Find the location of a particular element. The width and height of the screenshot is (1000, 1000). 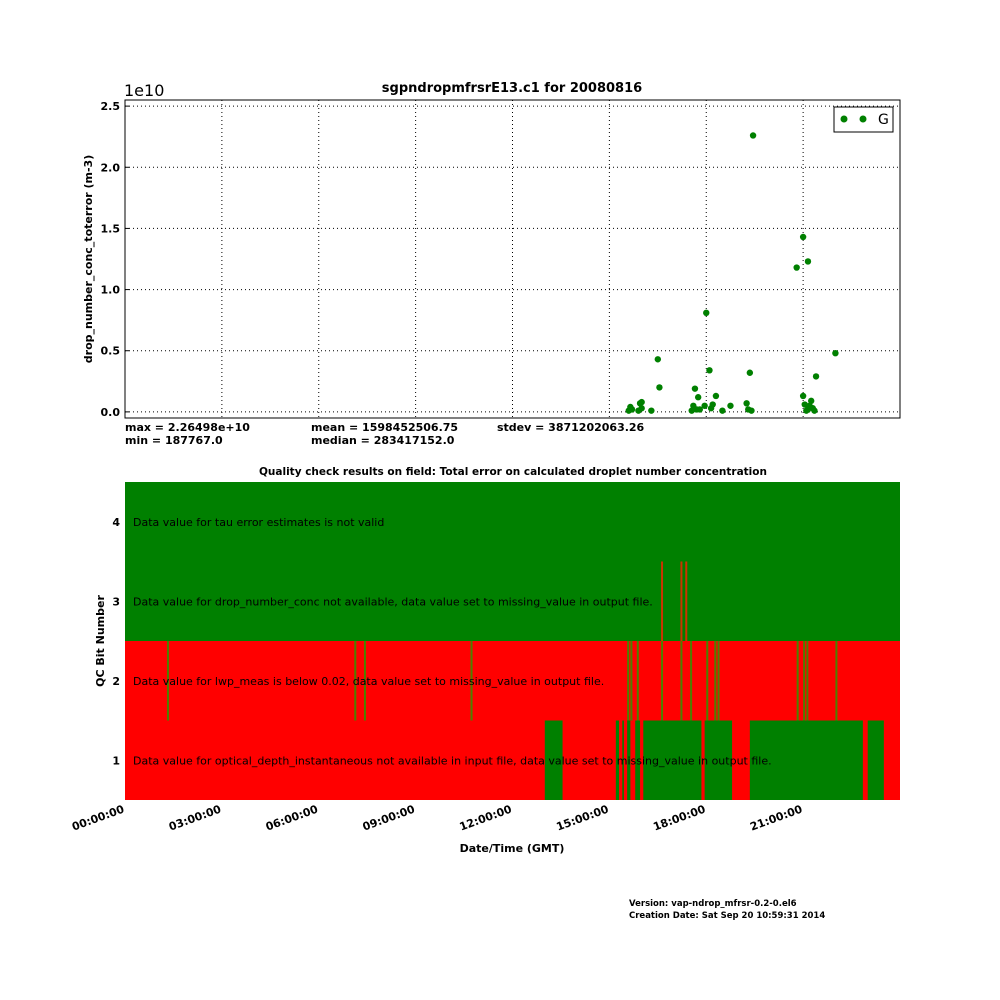

version-text: Version: vap-ndrop_mfrsr-0.2-0.el6 is located at coordinates (713, 904).